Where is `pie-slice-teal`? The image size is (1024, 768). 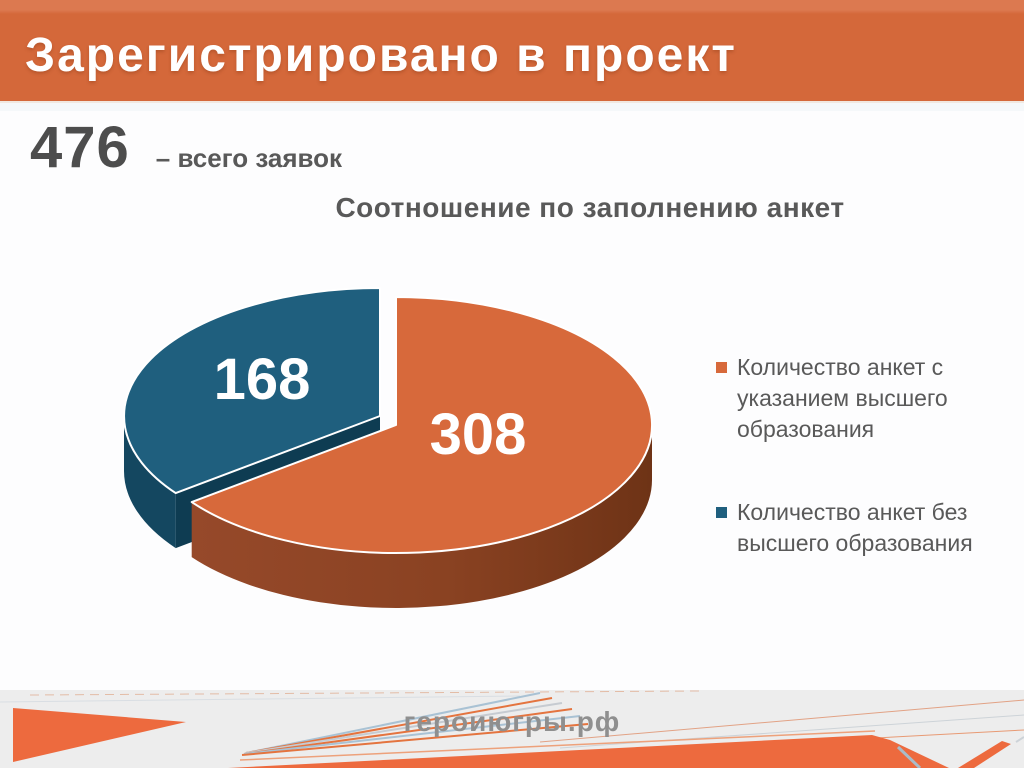
pie-slice-teal is located at coordinates (252, 391).